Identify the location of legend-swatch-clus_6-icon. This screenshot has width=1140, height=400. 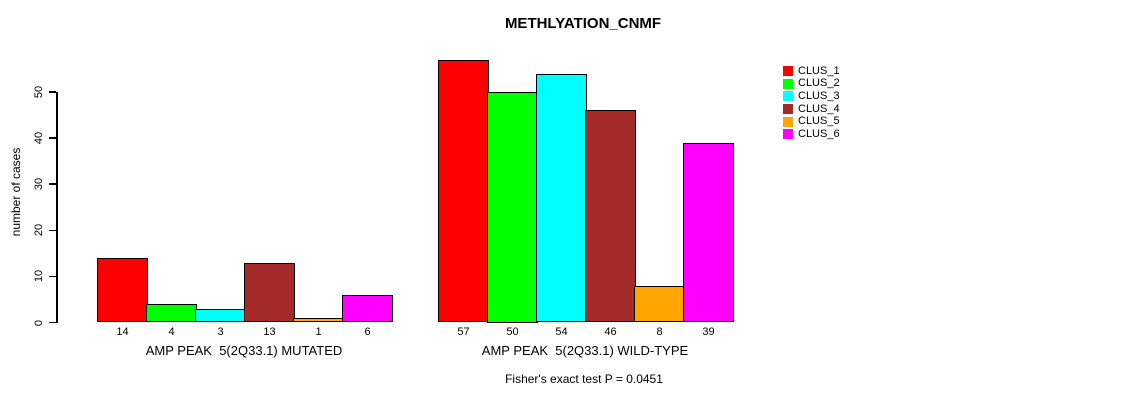
(788, 134).